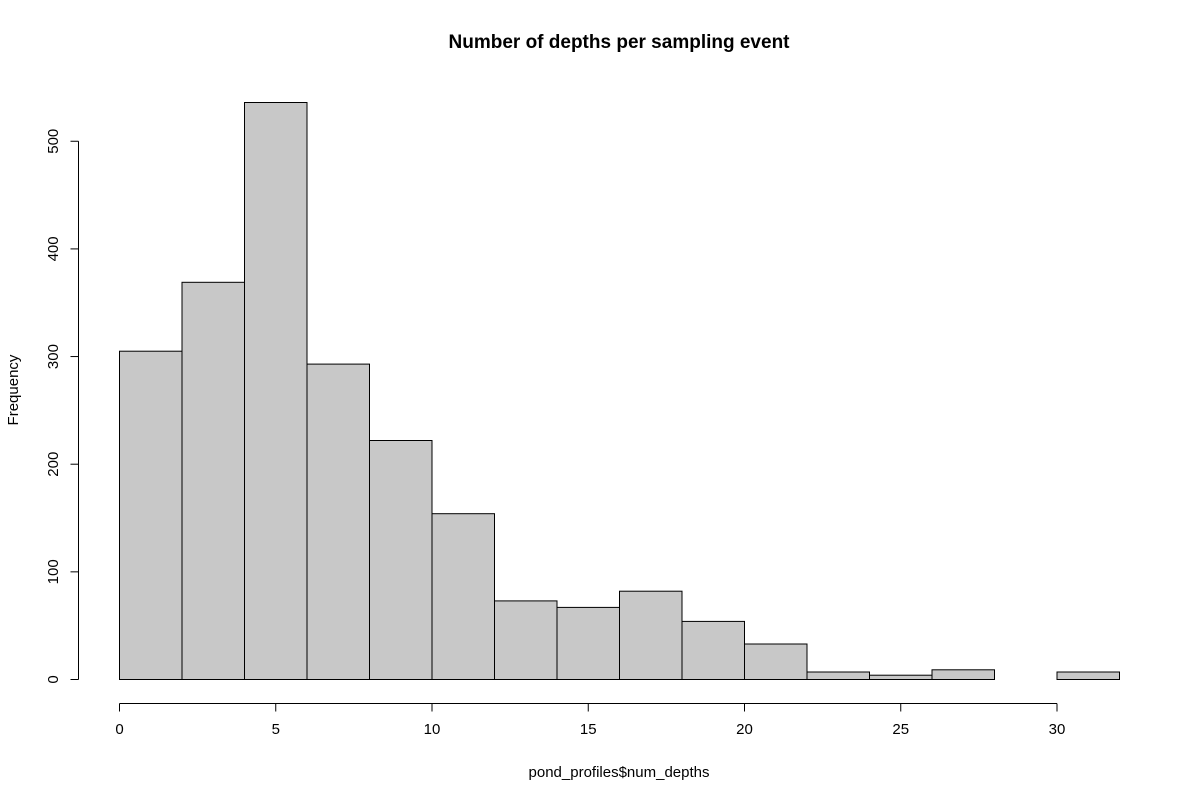 The width and height of the screenshot is (1200, 800). What do you see at coordinates (53, 464) in the screenshot?
I see `y-tick-label: 200` at bounding box center [53, 464].